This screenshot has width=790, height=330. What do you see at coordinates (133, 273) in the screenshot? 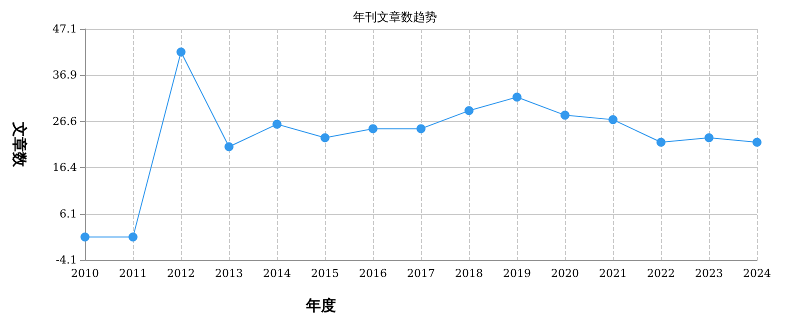
I see `x-tick-label: 2011` at bounding box center [133, 273].